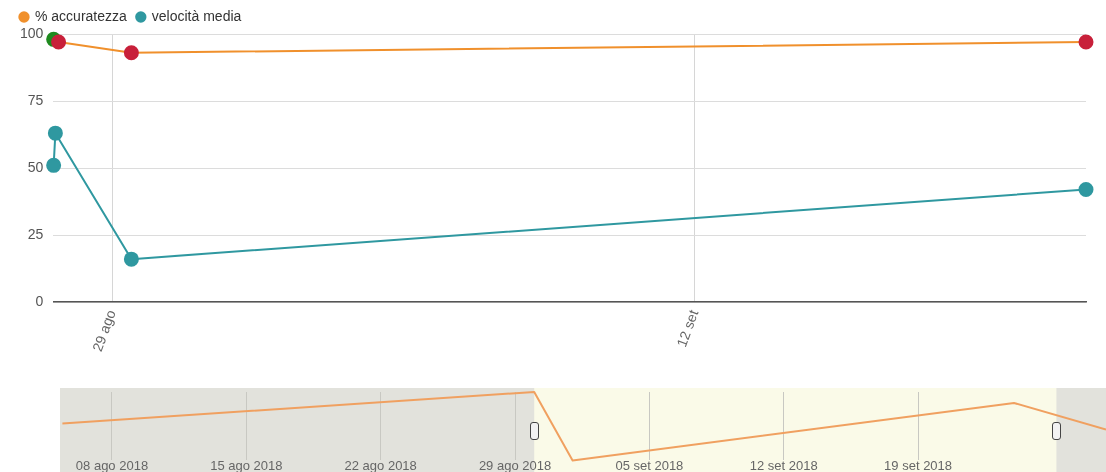 This screenshot has height=472, width=1106. Describe the element at coordinates (649, 464) in the screenshot. I see `x-tick-label: 05 set 2018` at that location.